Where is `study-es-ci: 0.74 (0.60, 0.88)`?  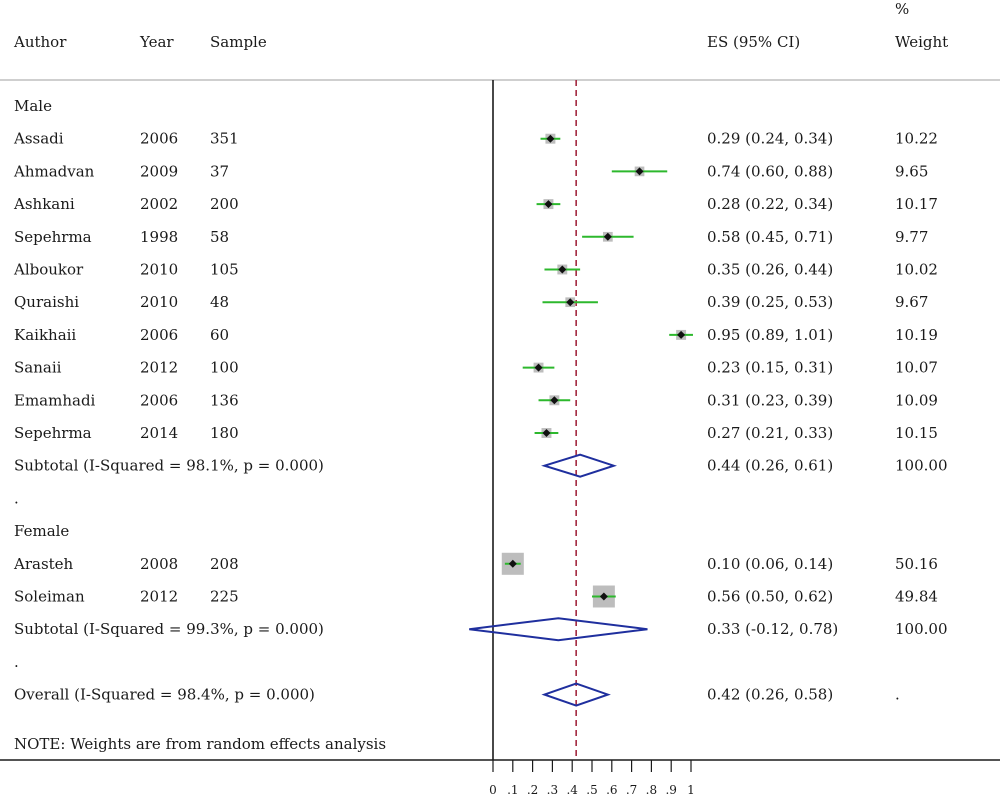 study-es-ci: 0.74 (0.60, 0.88) is located at coordinates (770, 171).